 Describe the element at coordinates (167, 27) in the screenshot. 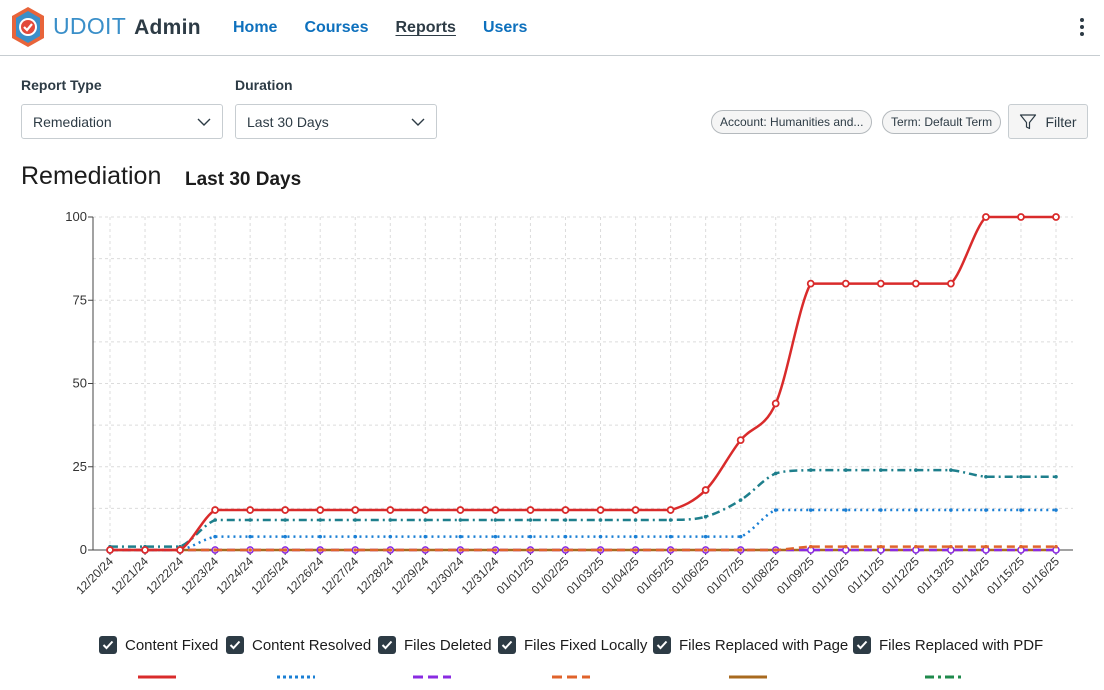

I see `app-suffix: Admin` at that location.